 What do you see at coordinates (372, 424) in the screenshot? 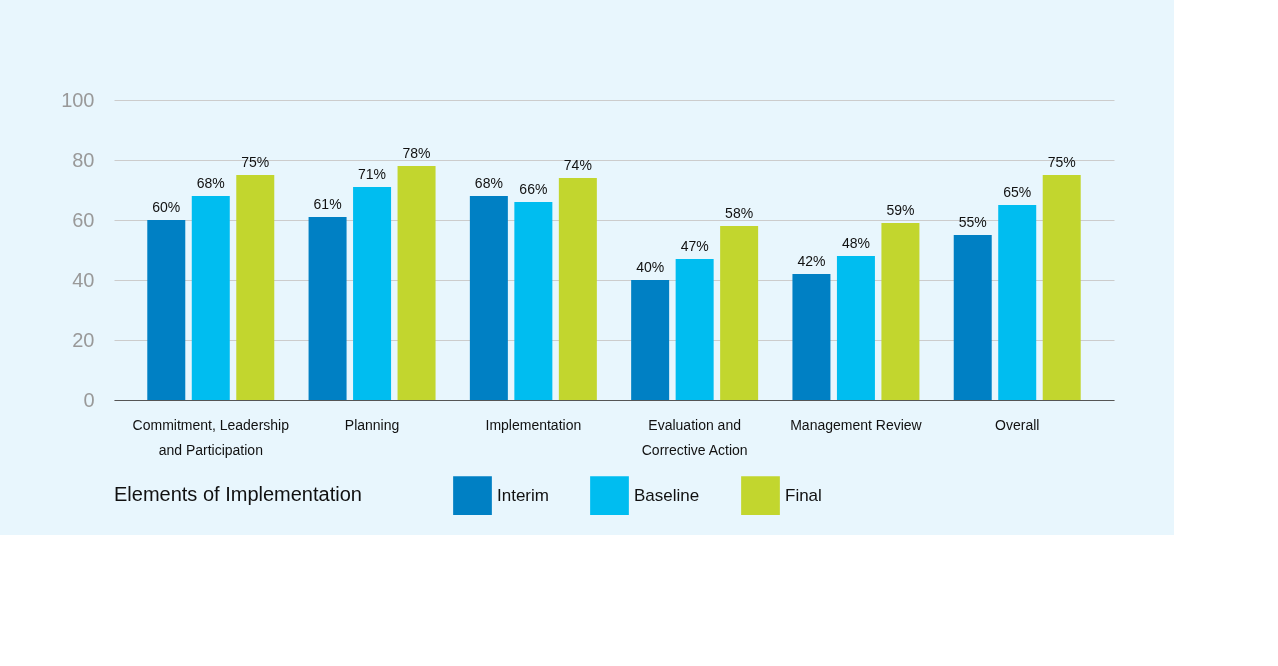
I see `x-tick-label: Planning` at bounding box center [372, 424].